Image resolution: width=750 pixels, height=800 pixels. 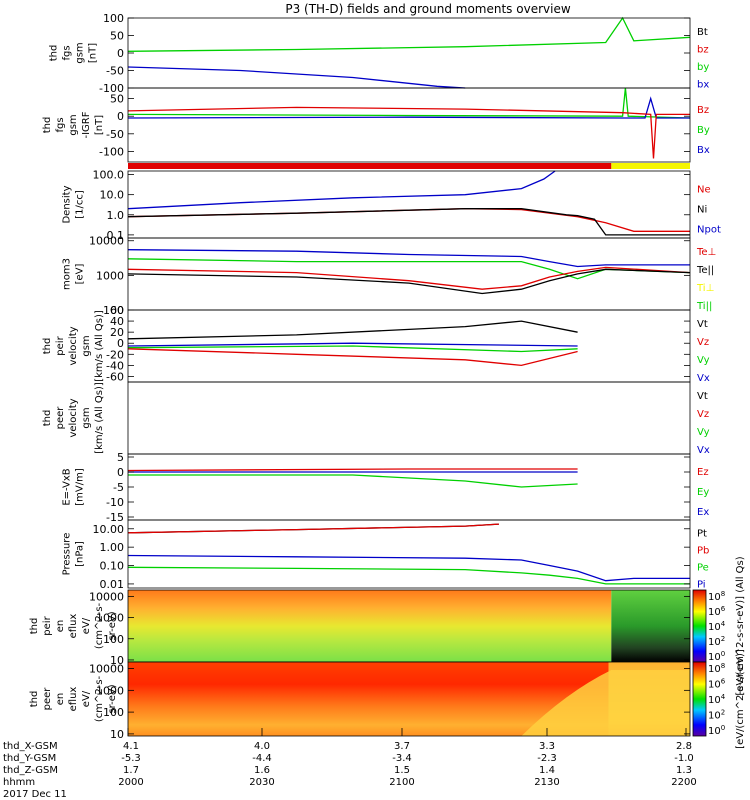 I want to click on y-axis-label: (cm^2-s-, so click(x=99, y=625).